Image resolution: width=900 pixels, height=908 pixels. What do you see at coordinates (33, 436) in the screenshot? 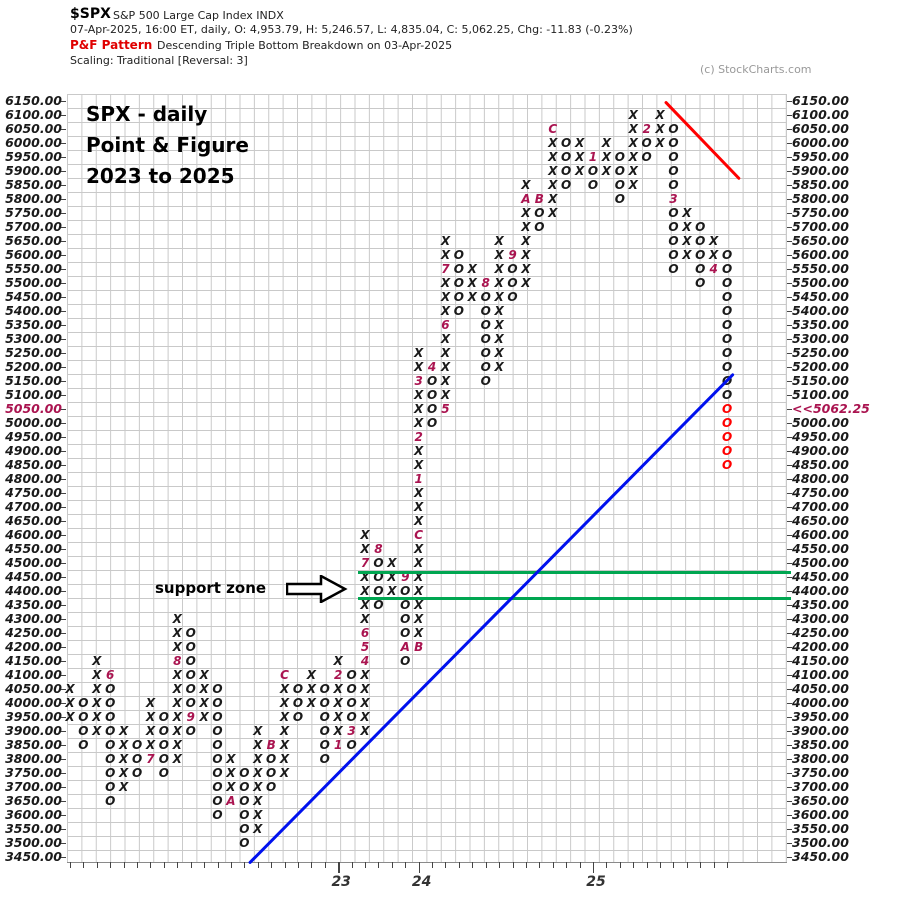
I see `price-label-left: 4950.00` at bounding box center [33, 436].